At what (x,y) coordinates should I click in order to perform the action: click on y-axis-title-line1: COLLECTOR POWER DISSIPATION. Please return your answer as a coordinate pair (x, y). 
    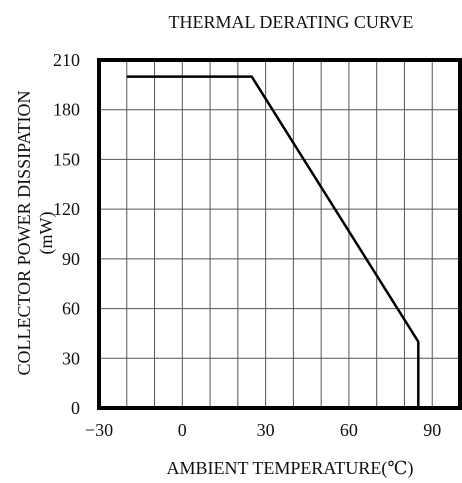
    Looking at the image, I should click on (24, 232).